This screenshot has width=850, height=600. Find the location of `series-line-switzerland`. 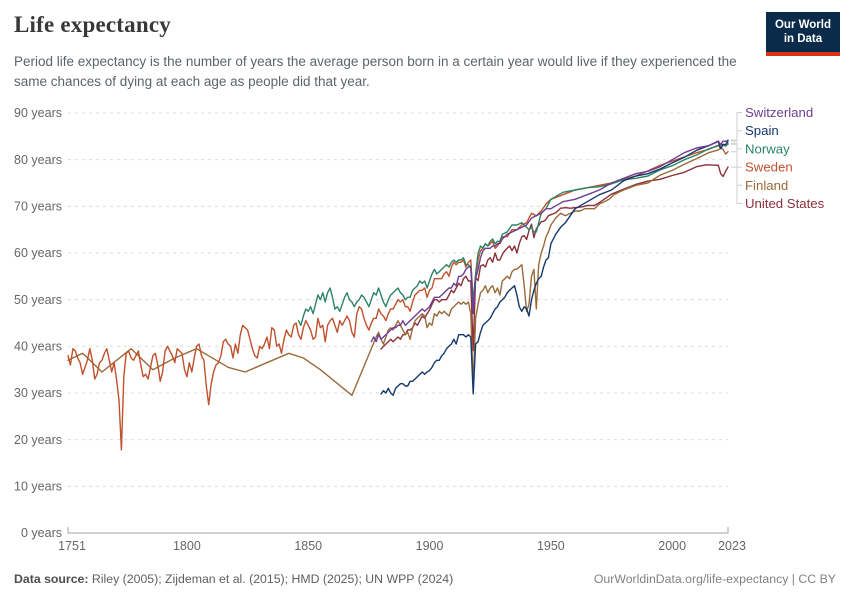

series-line-switzerland is located at coordinates (549, 241).